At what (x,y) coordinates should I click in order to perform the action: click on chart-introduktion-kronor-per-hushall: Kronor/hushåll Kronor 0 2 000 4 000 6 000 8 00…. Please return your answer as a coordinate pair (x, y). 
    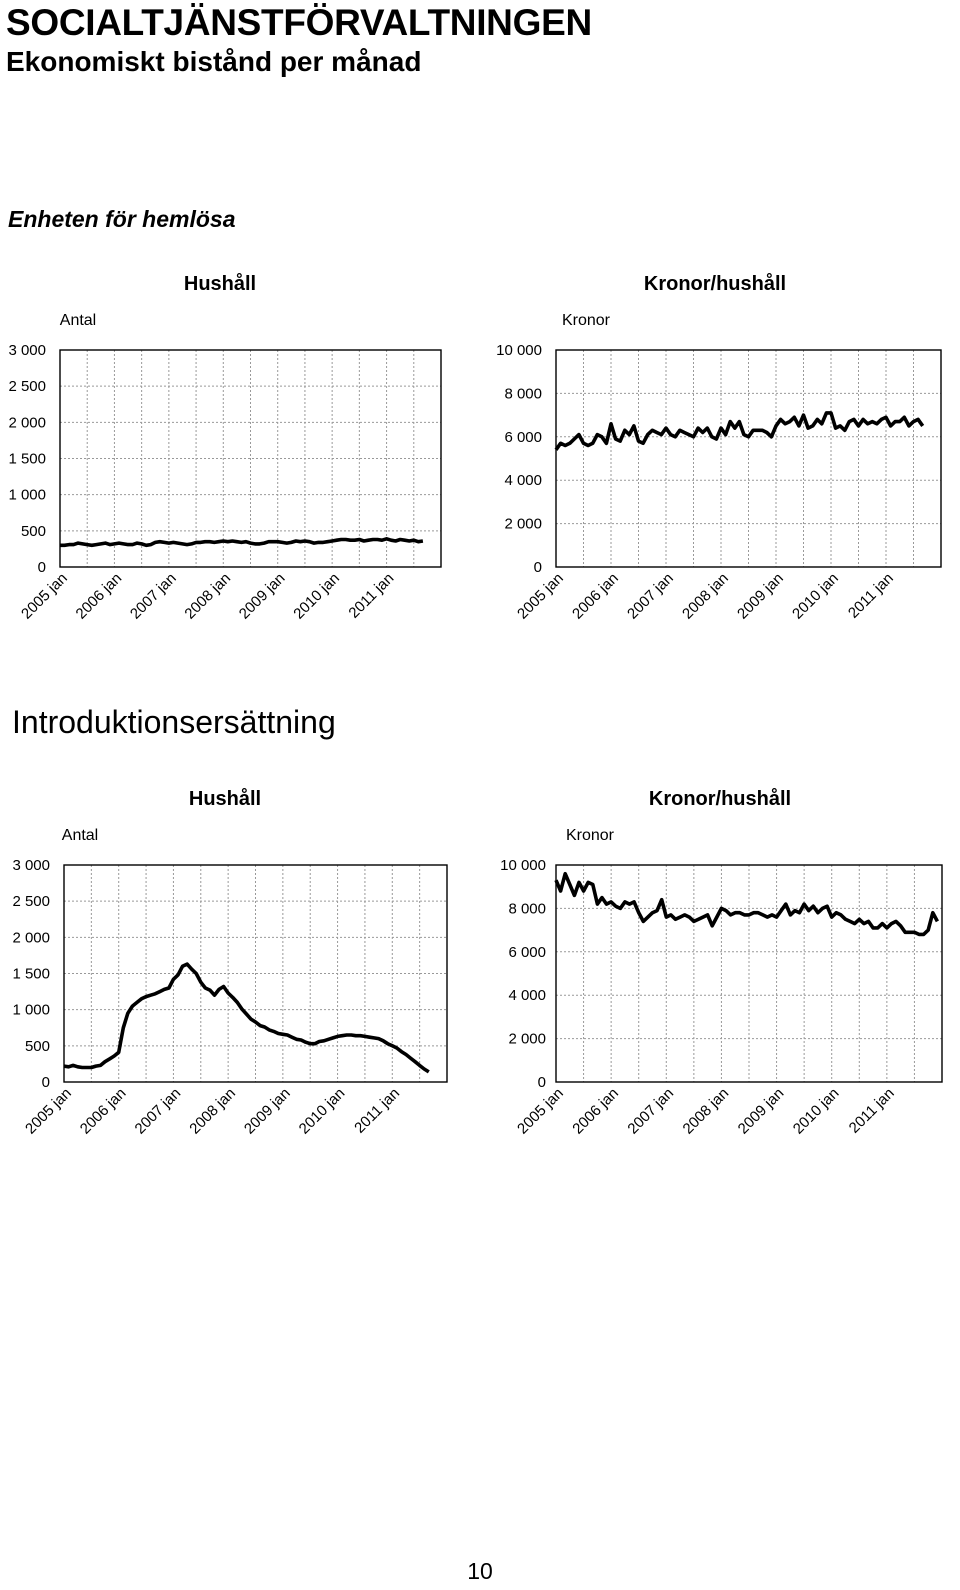
    Looking at the image, I should click on (721, 962).